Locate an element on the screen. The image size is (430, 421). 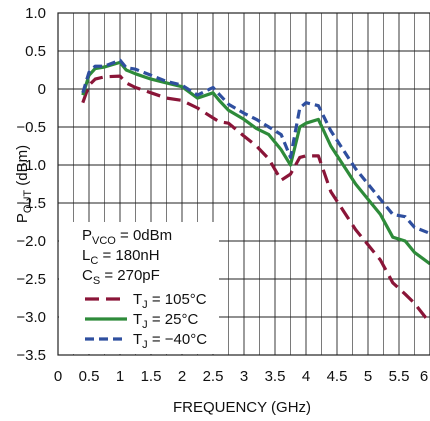
y-tick-label: 0.5 is located at coordinates (35, 51).